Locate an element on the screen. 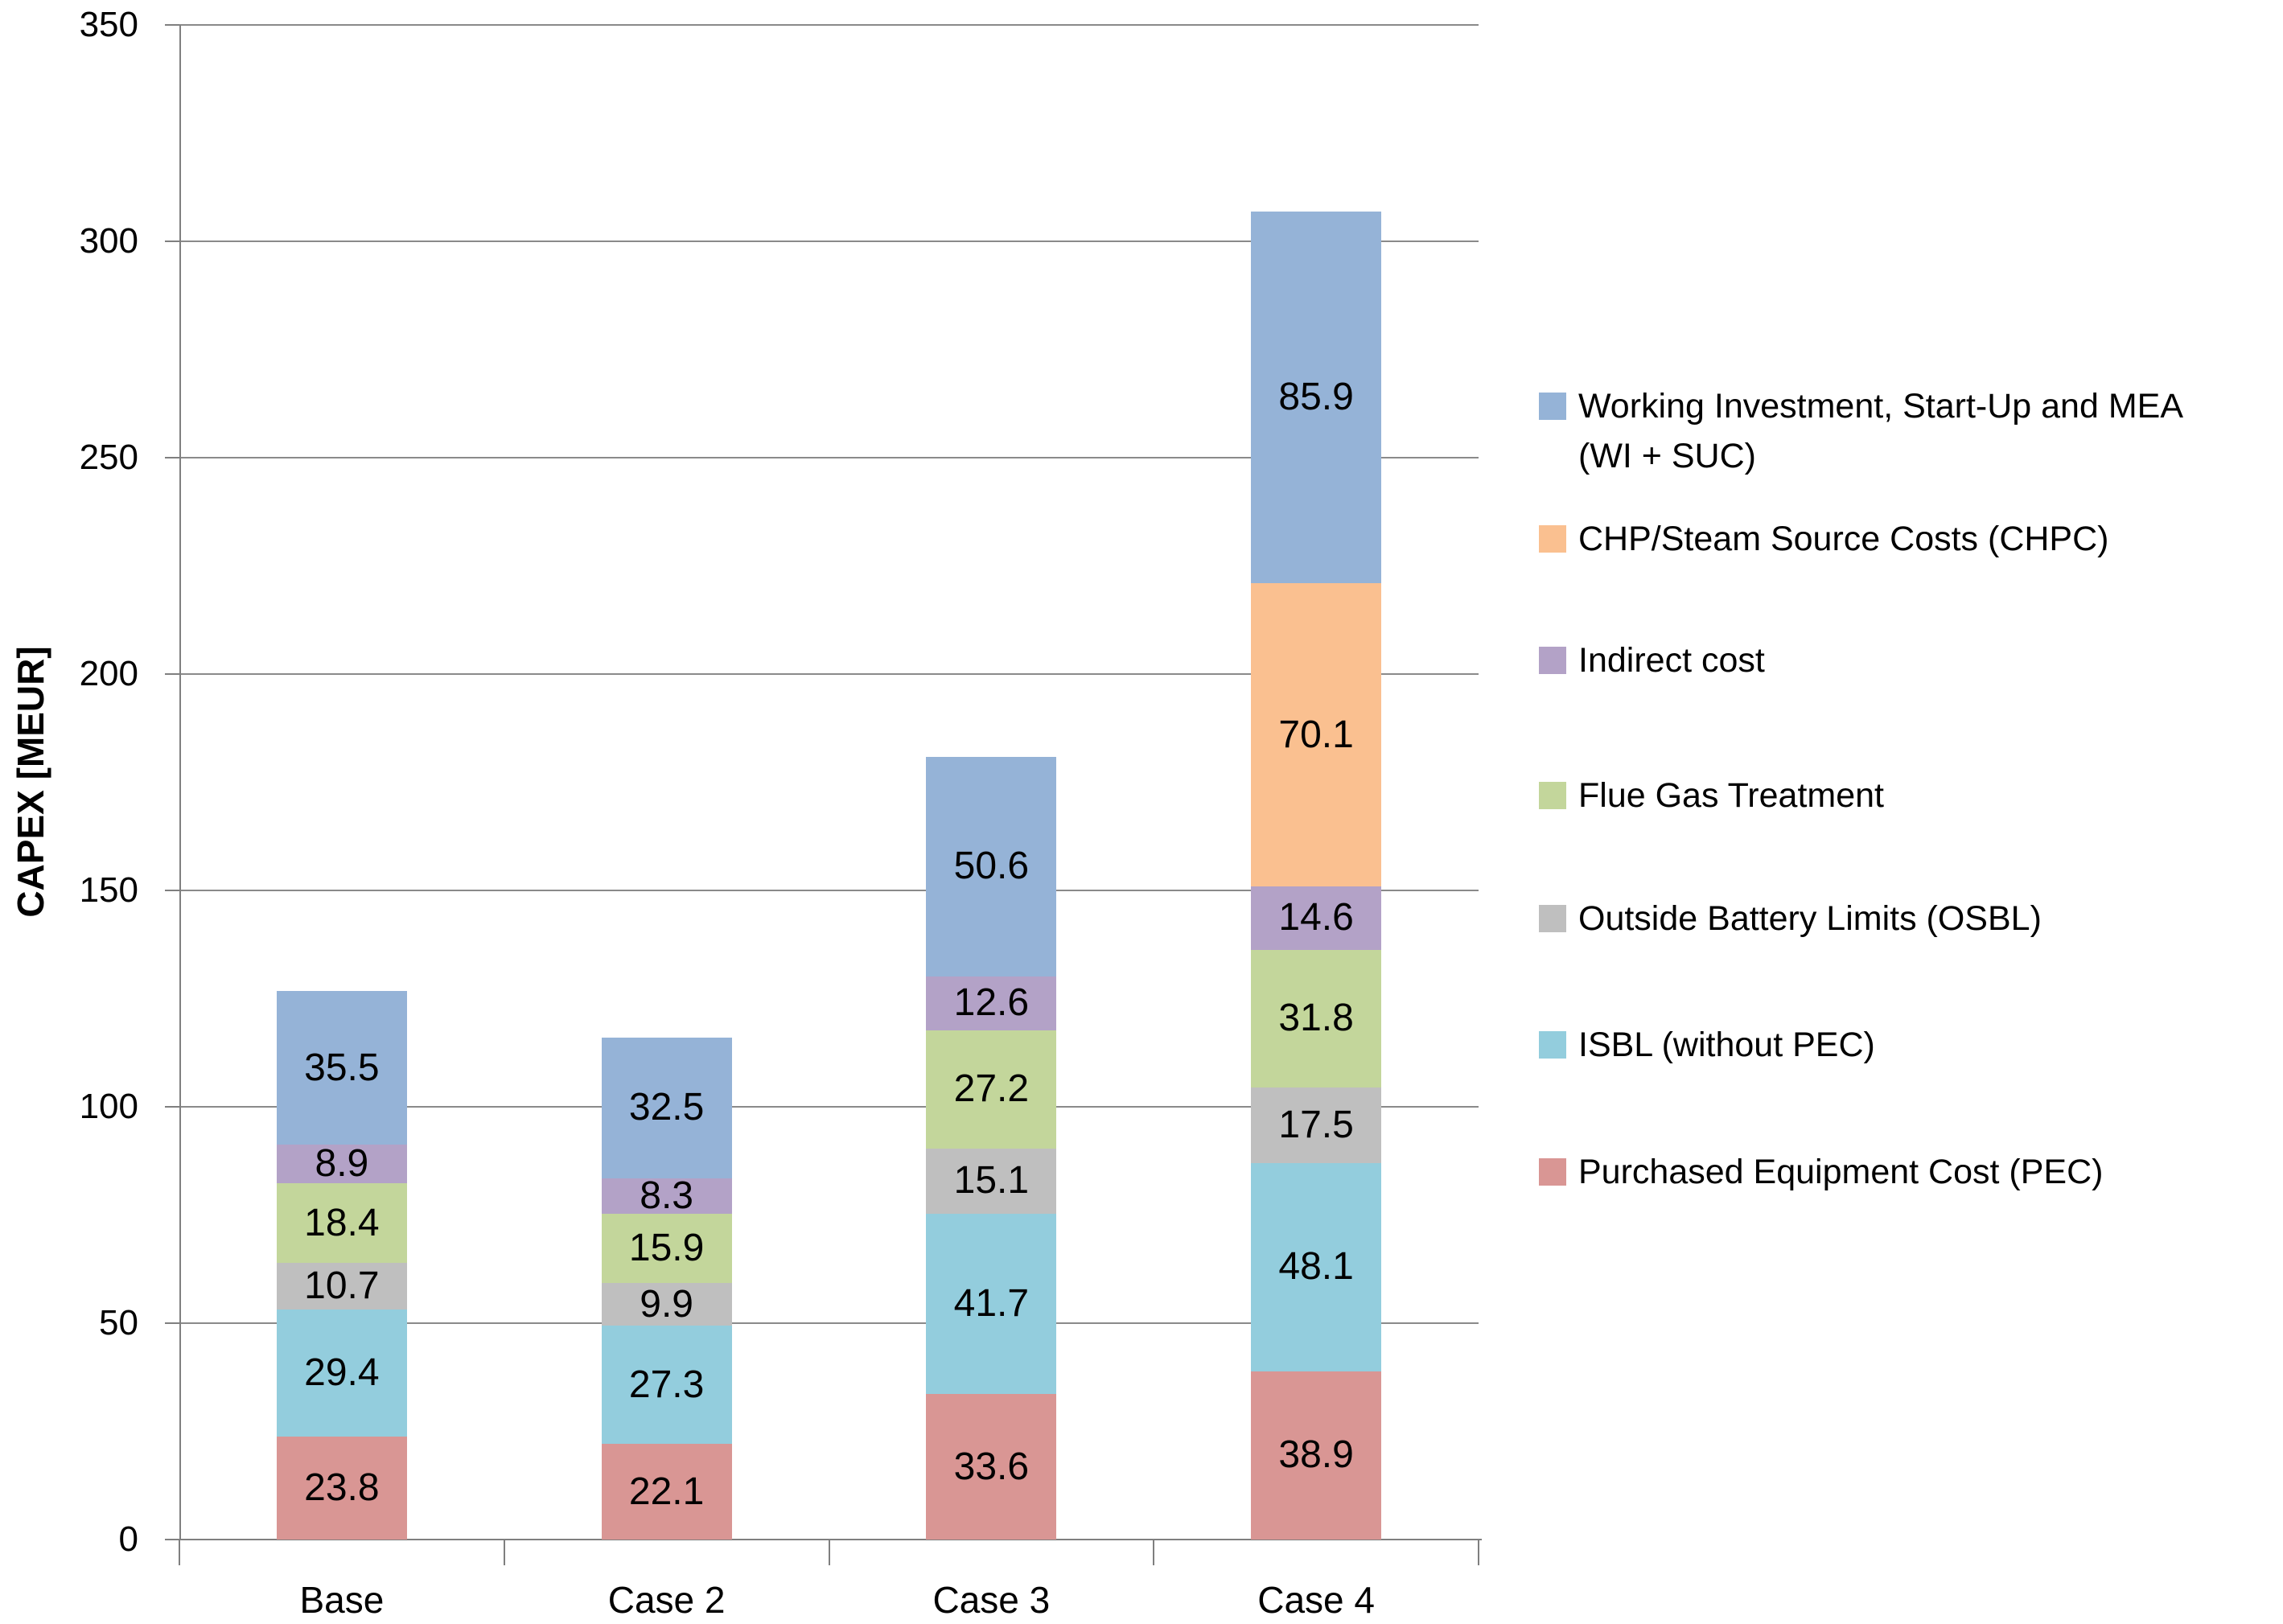 The image size is (2283, 1624). segment-purchased-equipment-cost-pec: 33.6 is located at coordinates (991, 1467).